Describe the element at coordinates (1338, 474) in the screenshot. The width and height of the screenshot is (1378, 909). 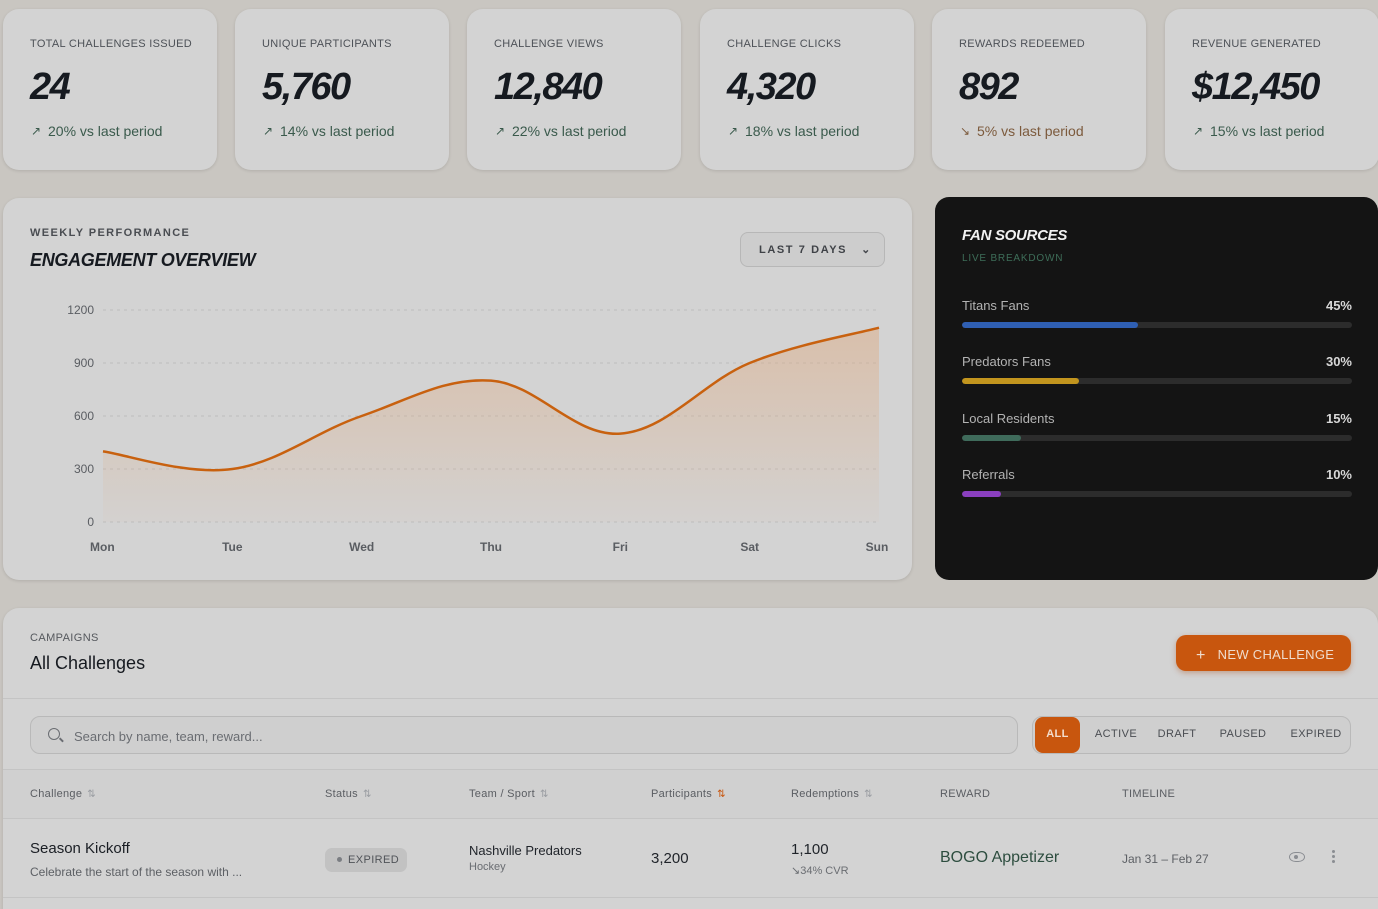
I see `fan-source-percent: 10%` at that location.